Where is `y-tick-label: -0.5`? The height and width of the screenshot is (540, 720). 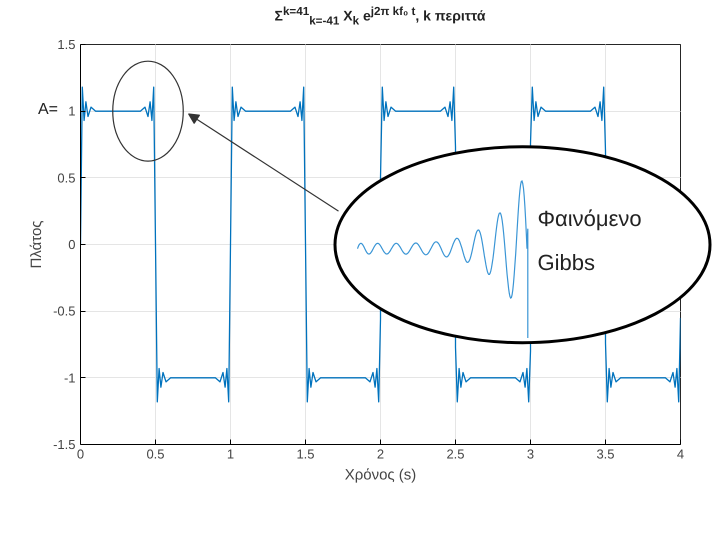 y-tick-label: -0.5 is located at coordinates (64, 311).